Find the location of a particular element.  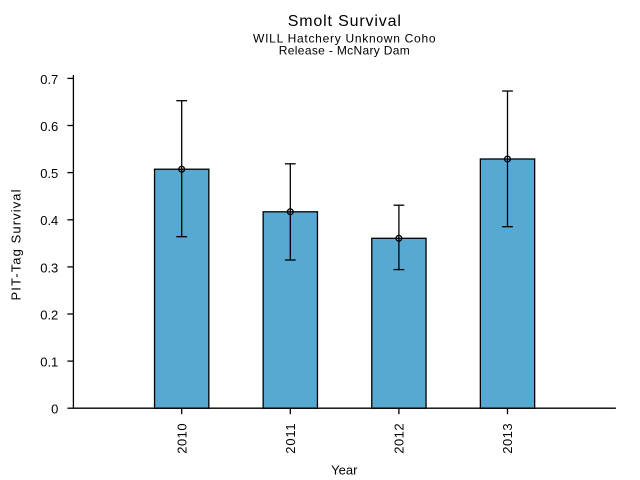

svg-text: Smolt Survival is located at coordinates (344, 21).